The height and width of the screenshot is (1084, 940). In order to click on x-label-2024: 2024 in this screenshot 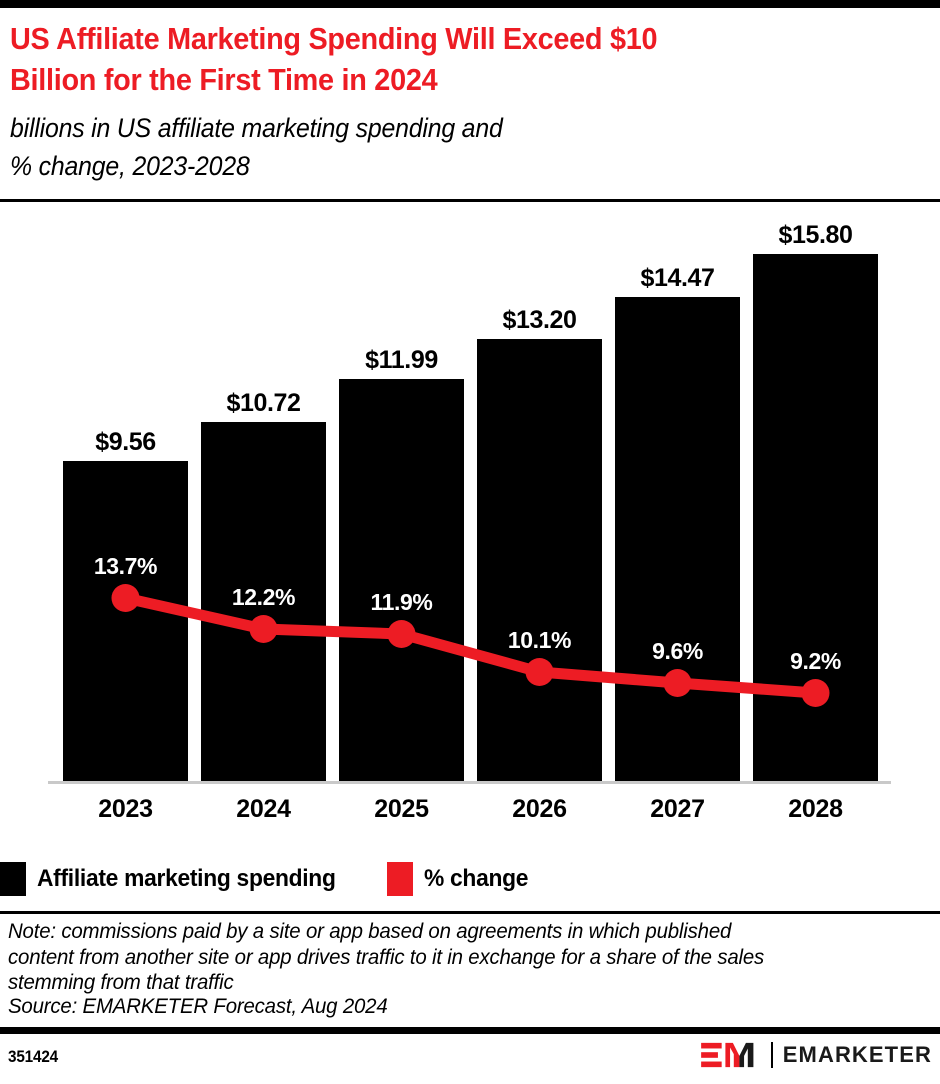, I will do `click(263, 809)`.